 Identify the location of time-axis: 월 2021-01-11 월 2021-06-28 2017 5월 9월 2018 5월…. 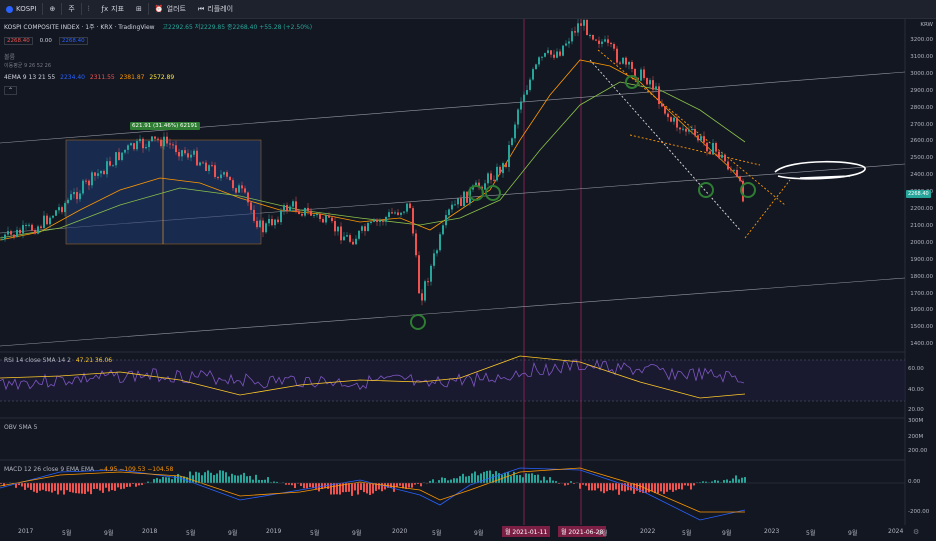
(452, 533).